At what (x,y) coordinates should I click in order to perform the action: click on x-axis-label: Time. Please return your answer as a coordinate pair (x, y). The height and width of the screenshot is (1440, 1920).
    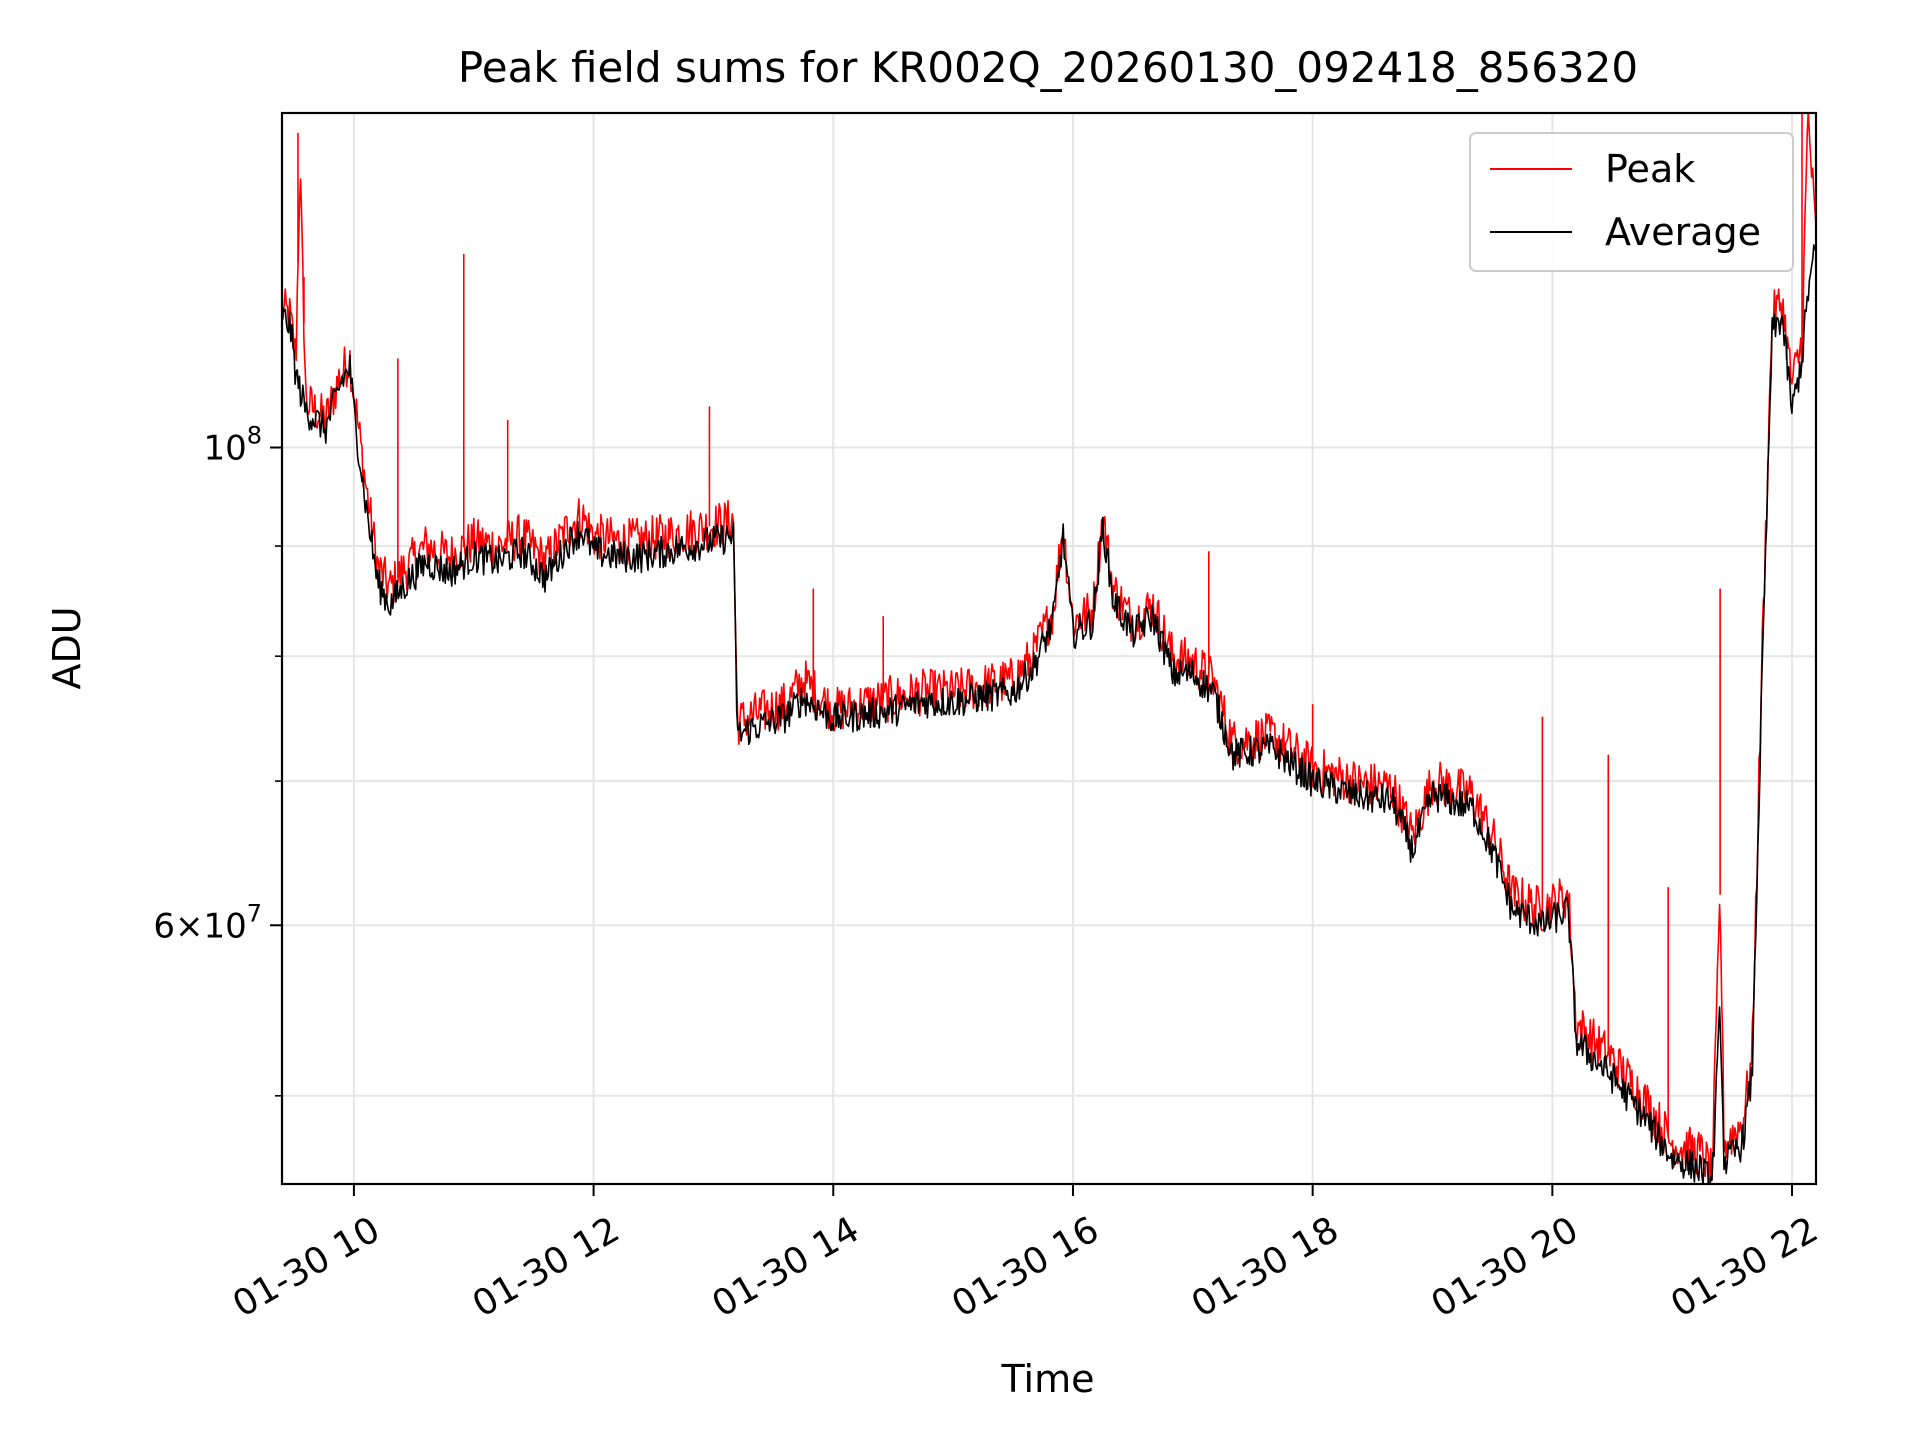
    Looking at the image, I should click on (1048, 1379).